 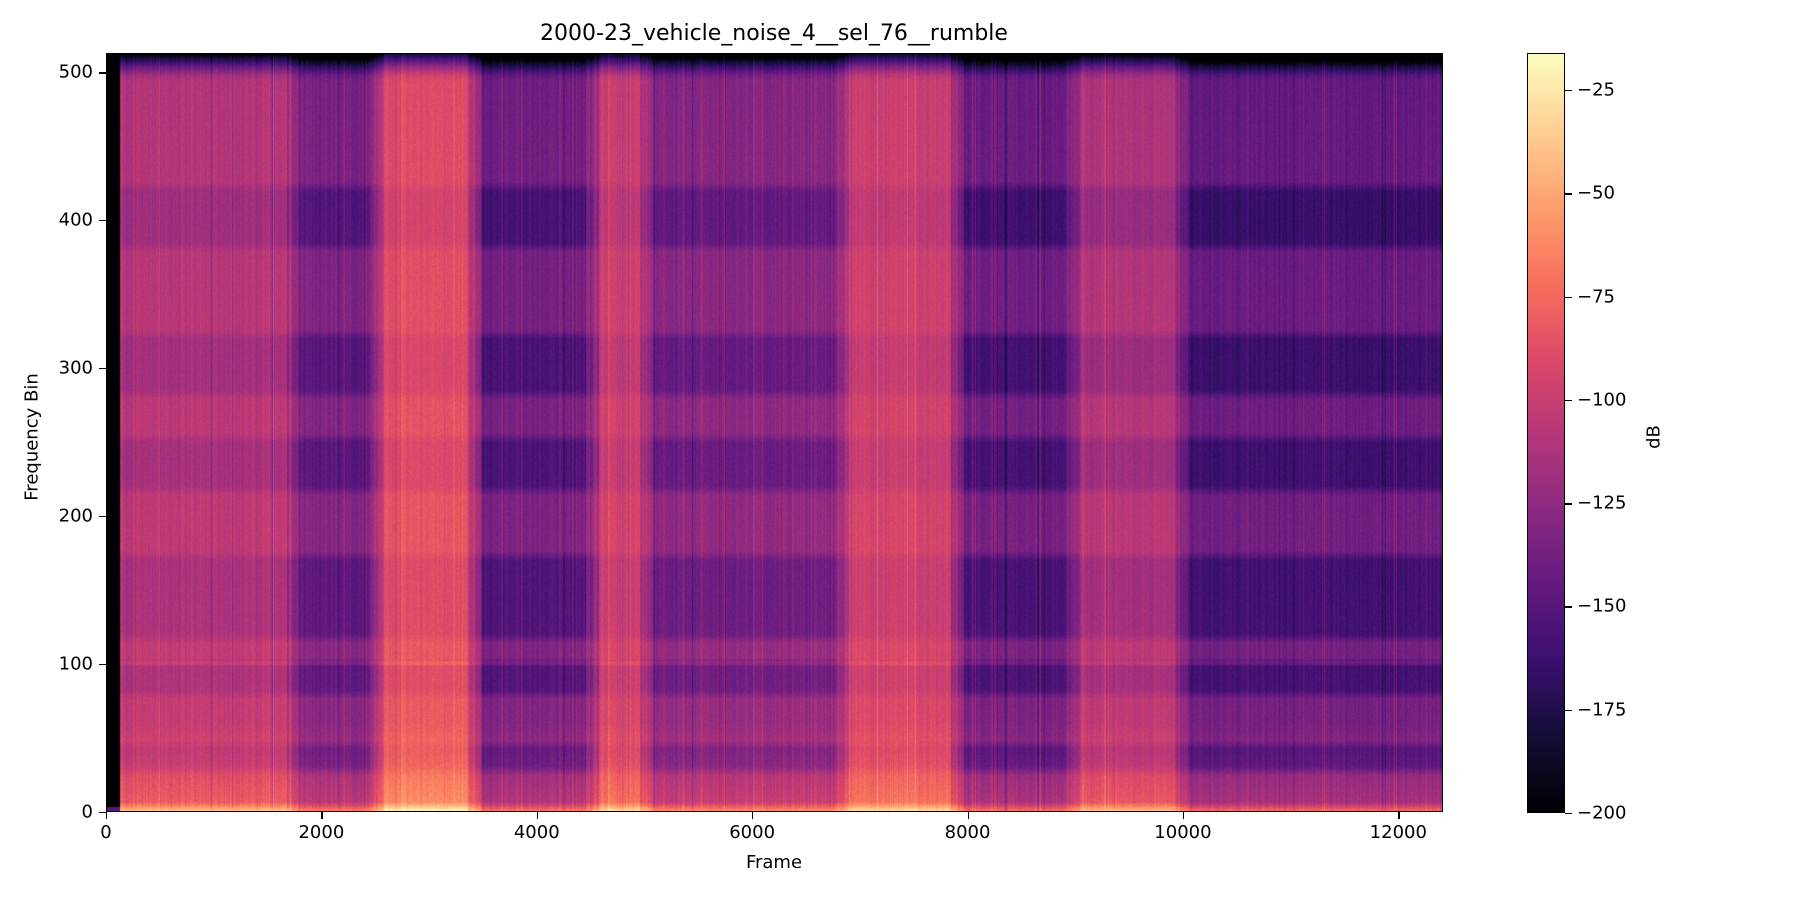 What do you see at coordinates (1398, 832) in the screenshot?
I see `x-tick-label: 12000` at bounding box center [1398, 832].